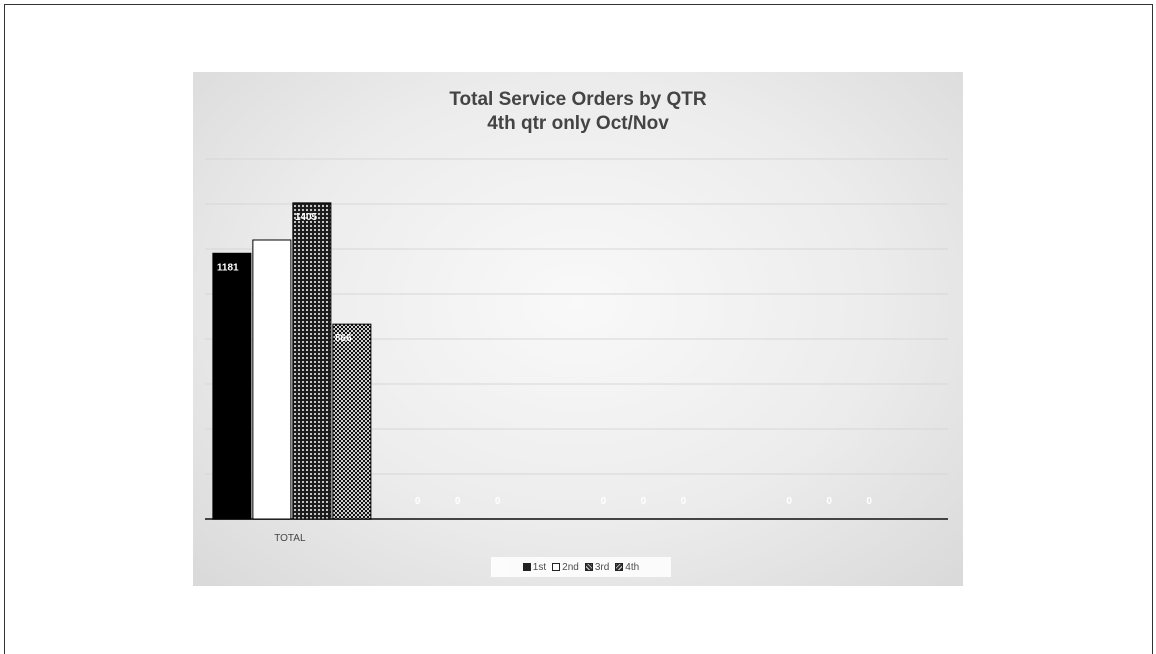  What do you see at coordinates (228, 267) in the screenshot?
I see `data-label: 1181` at bounding box center [228, 267].